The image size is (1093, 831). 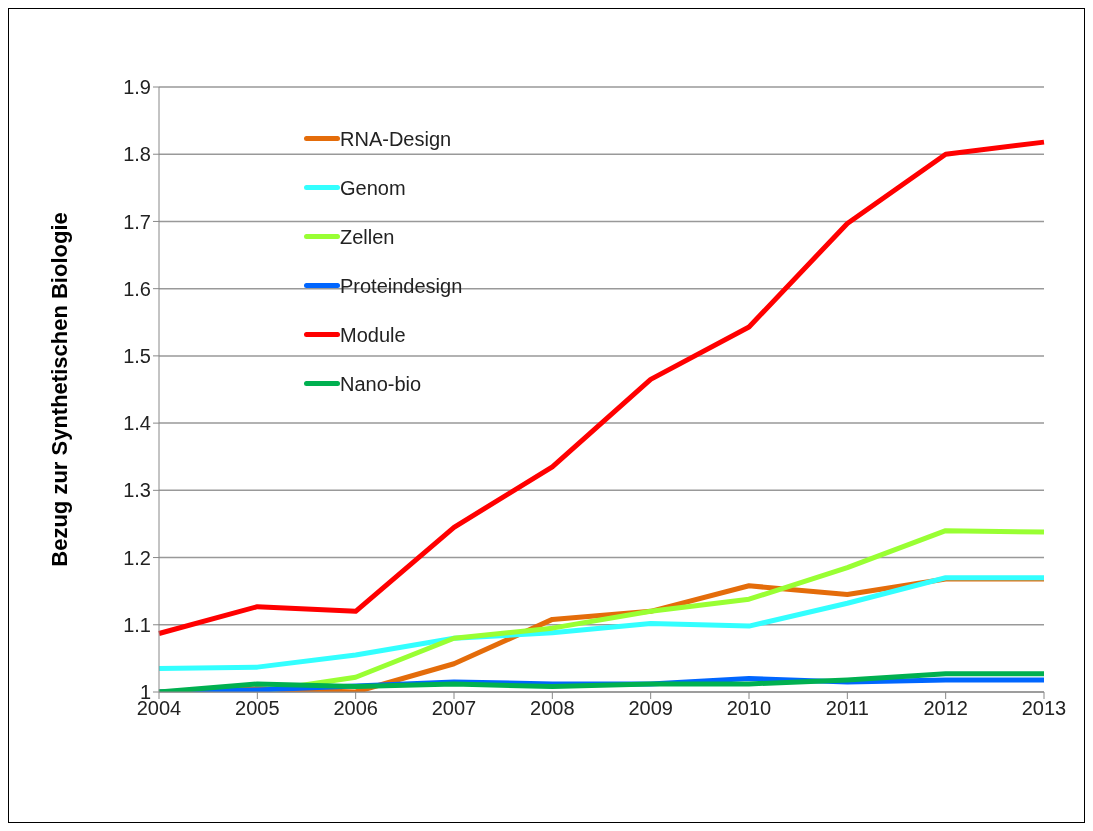 What do you see at coordinates (257, 708) in the screenshot?
I see `x-tick-label: 2005` at bounding box center [257, 708].